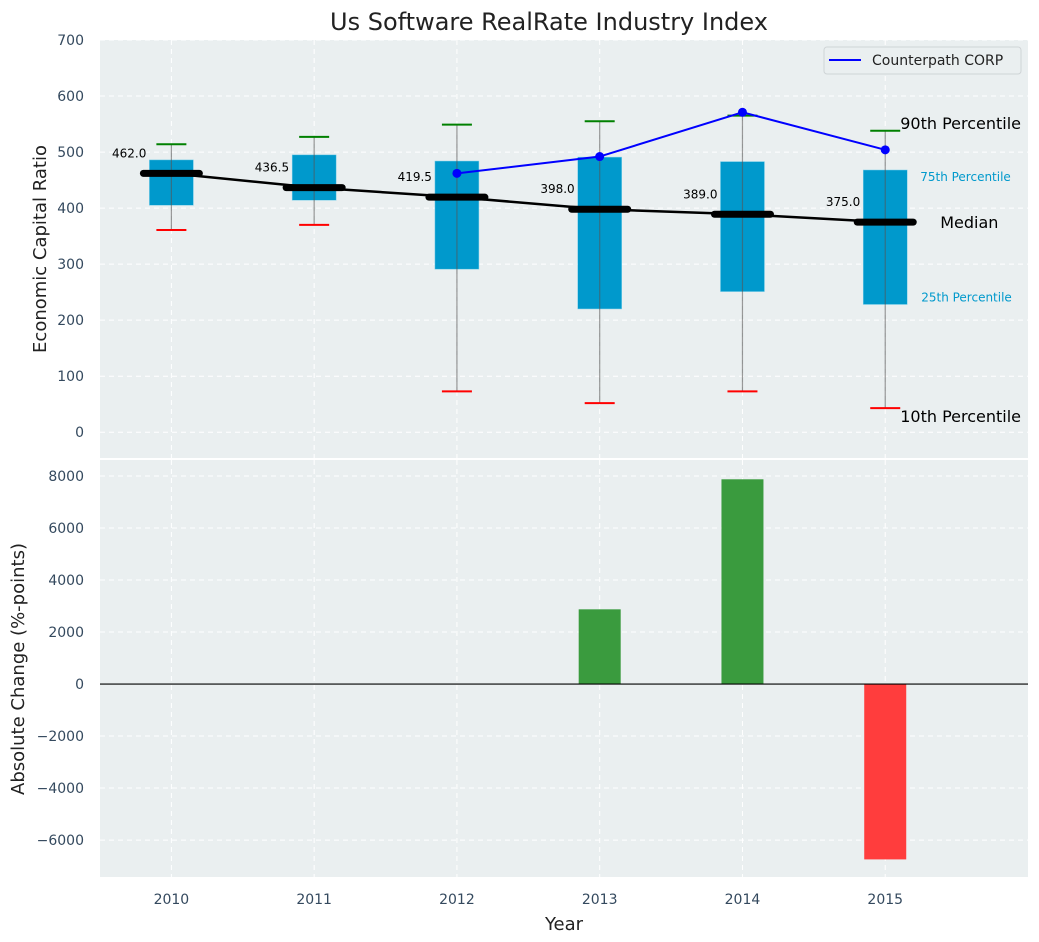 The image size is (1039, 942). I want to click on company-line, so click(671, 143).